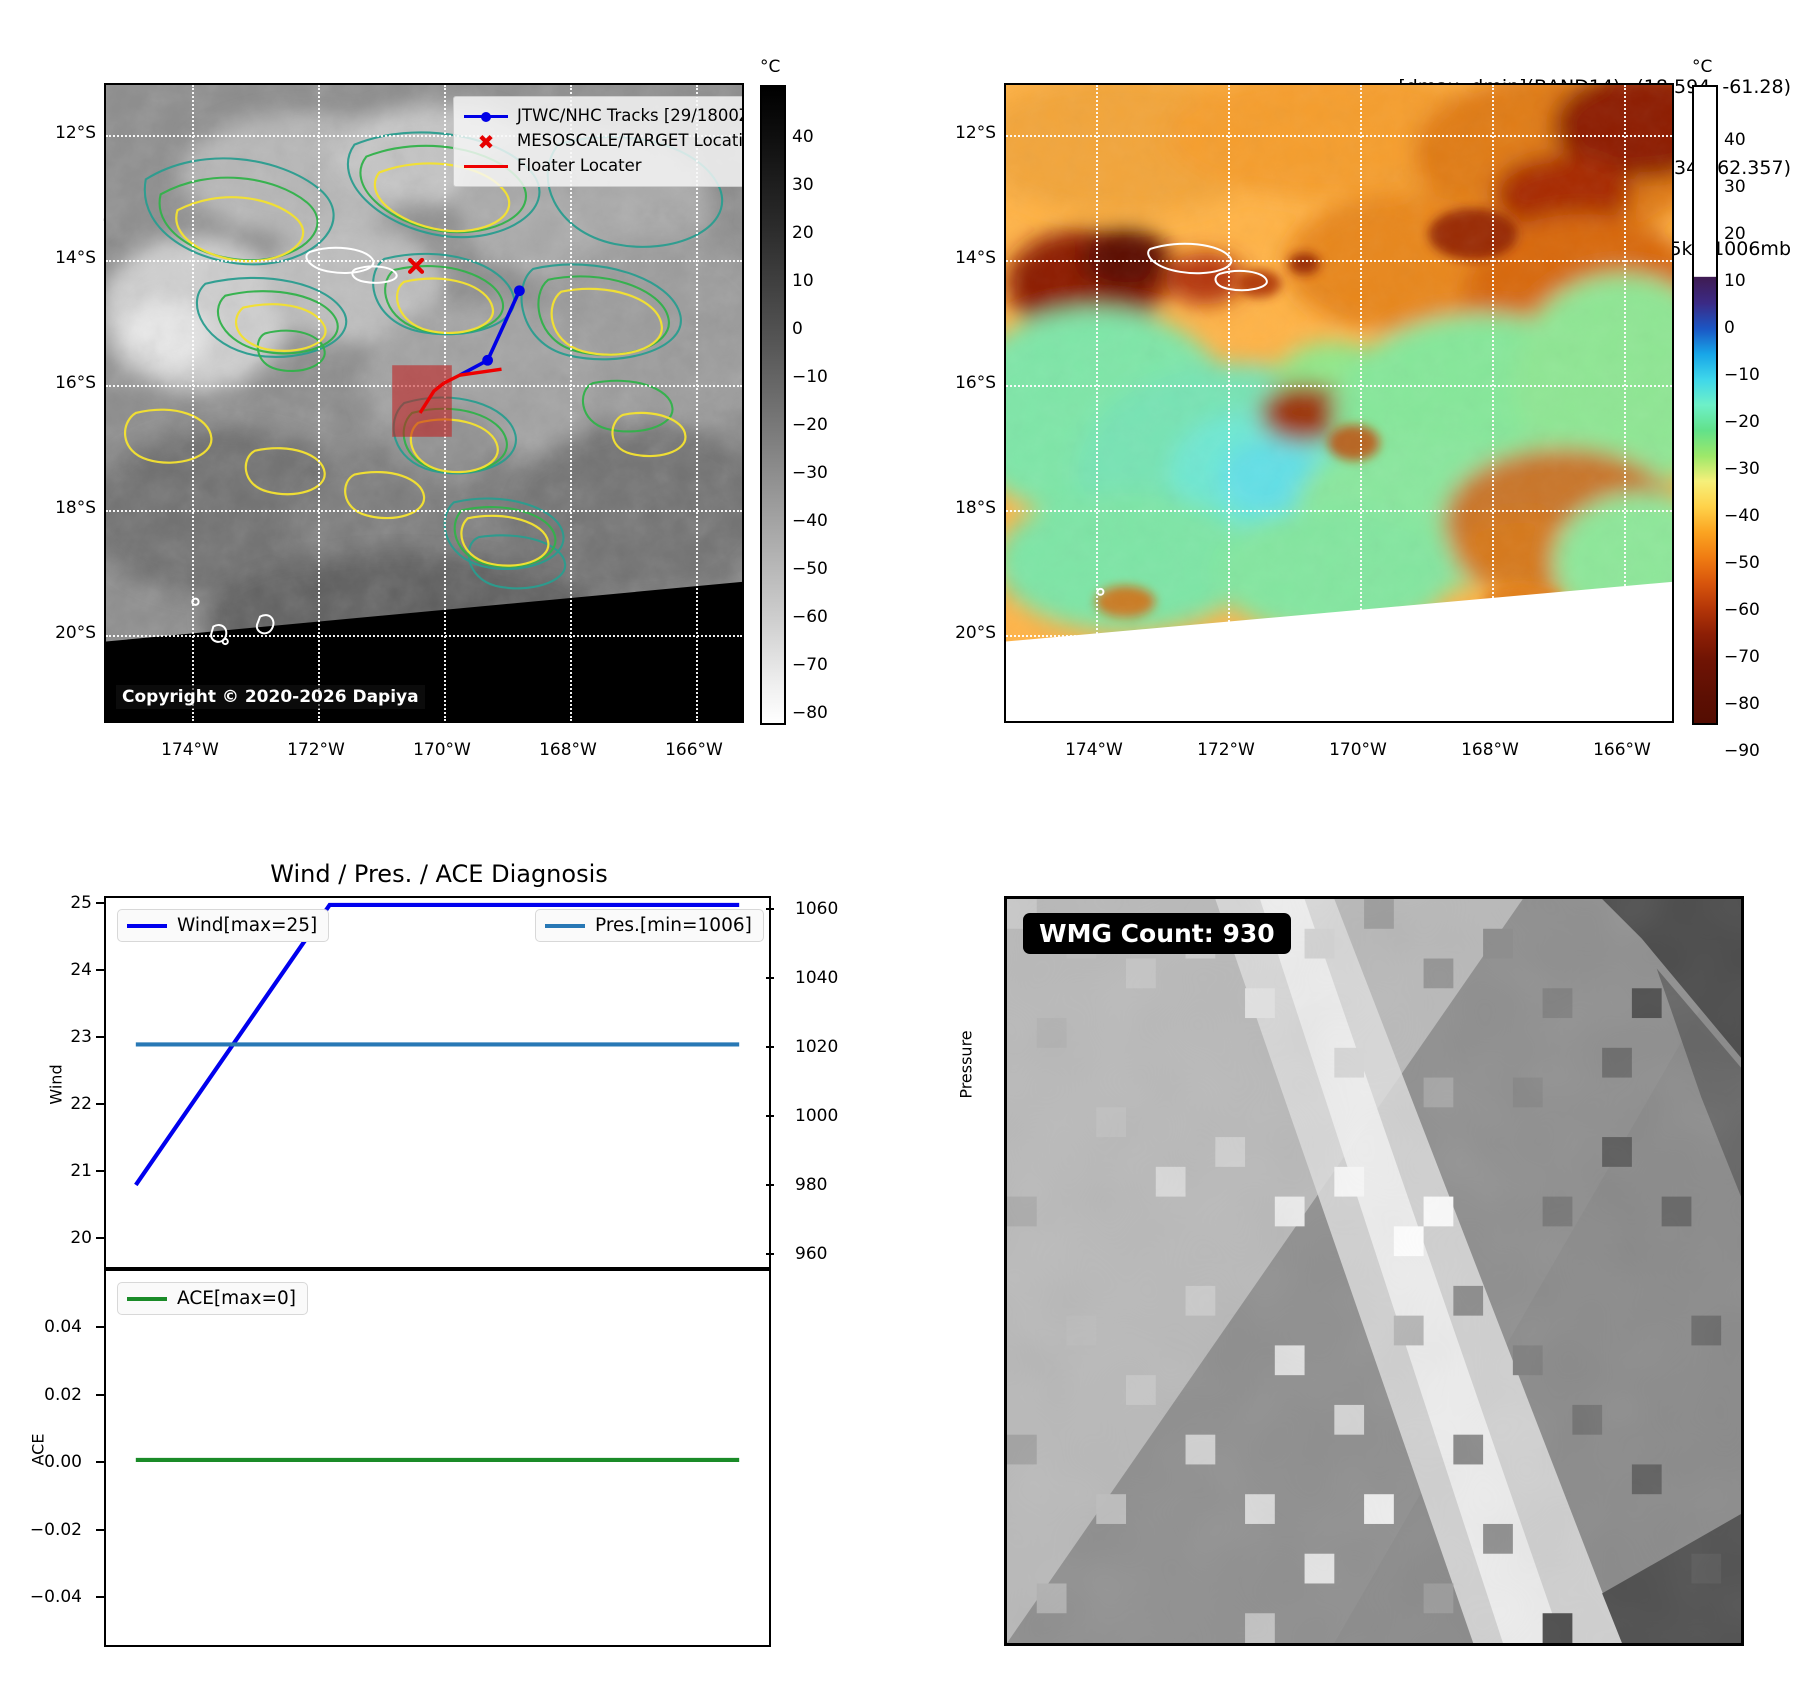  Describe the element at coordinates (1094, 750) in the screenshot. I see `right-lon-tick-174w: 174°W` at that location.